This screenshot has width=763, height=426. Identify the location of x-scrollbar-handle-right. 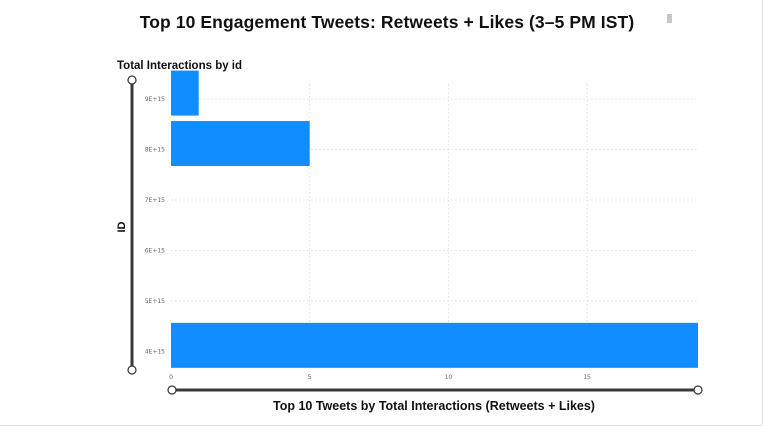
(698, 390).